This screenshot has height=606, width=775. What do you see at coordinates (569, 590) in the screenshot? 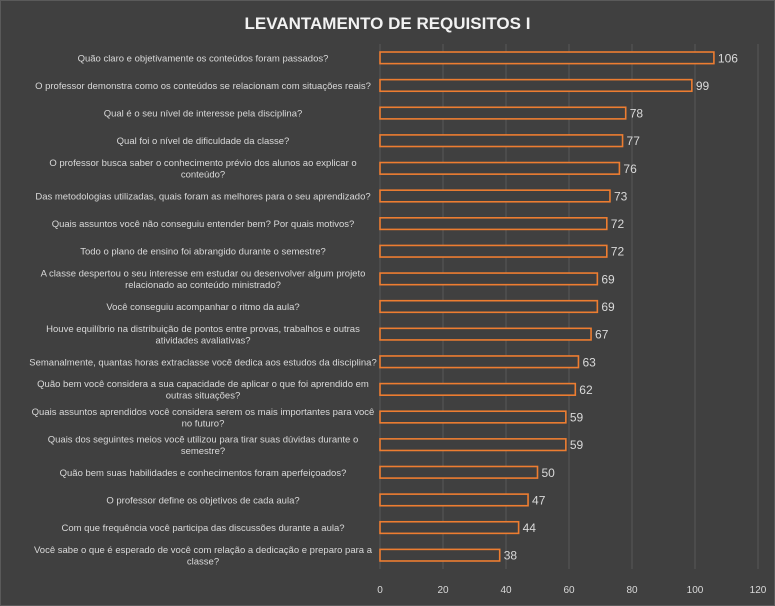
I see `x-tick-label: 60` at bounding box center [569, 590].